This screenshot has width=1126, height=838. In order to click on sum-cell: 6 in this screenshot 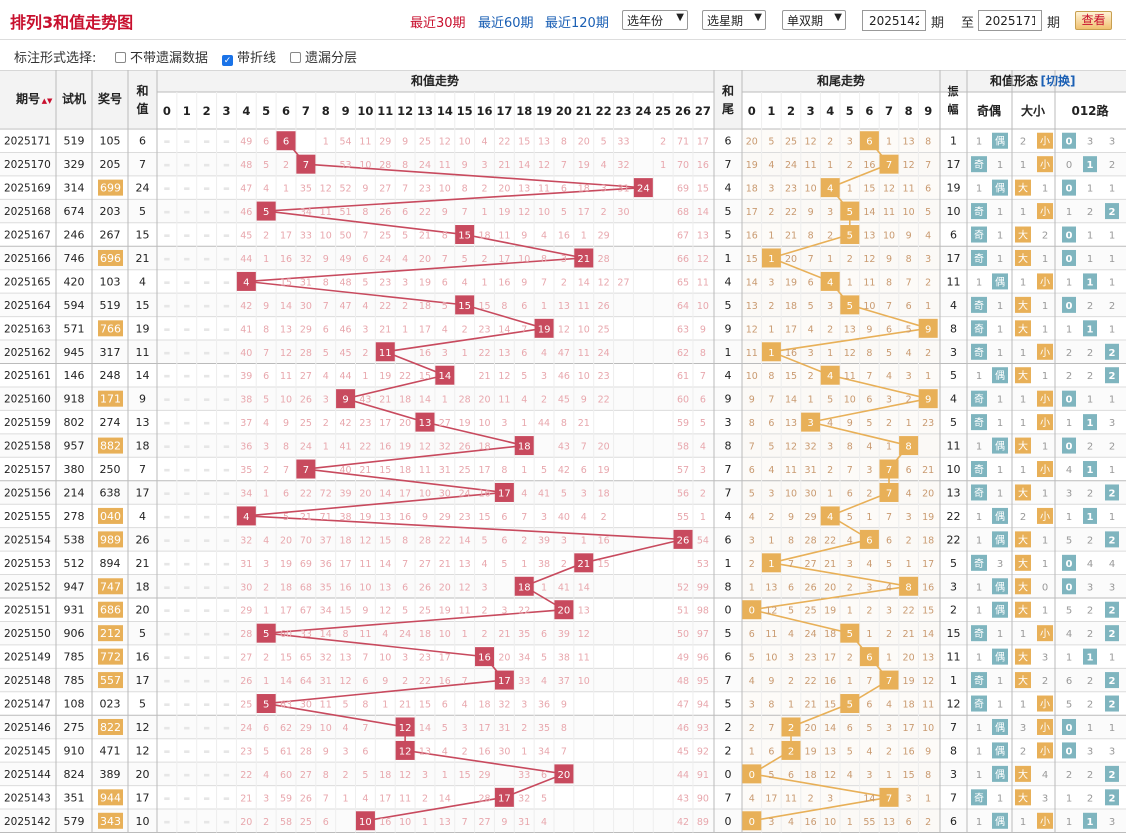, I will do `click(142, 141)`.